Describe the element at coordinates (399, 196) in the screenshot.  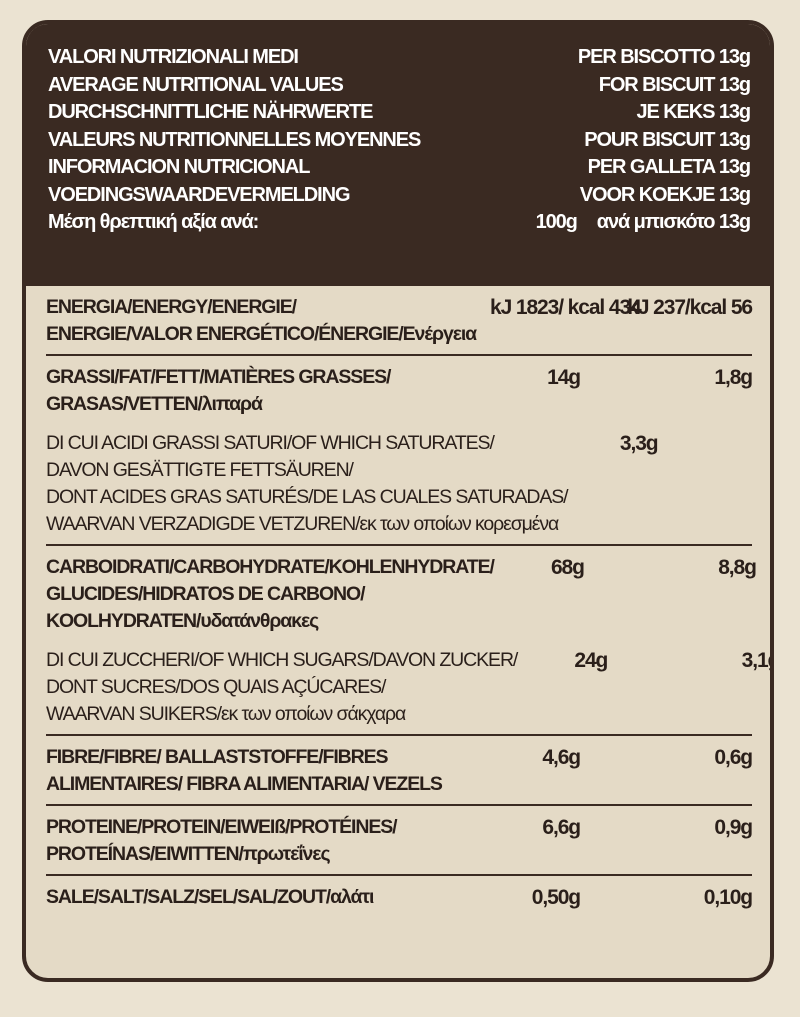
I see `header-row: VOEDINGSWAARDEVERMELDING VOOR KOEKJE 13g` at that location.